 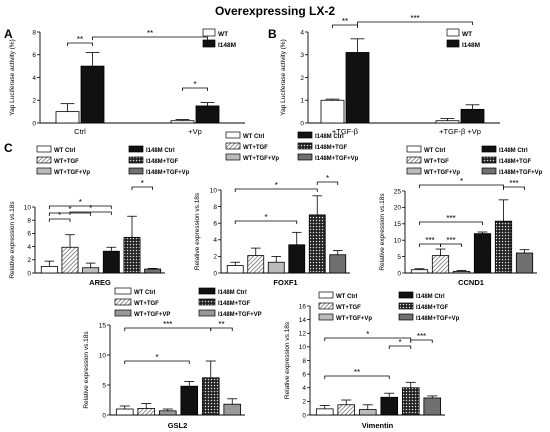 What do you see at coordinates (80, 131) in the screenshot?
I see `x-tick-label: Ctrl` at bounding box center [80, 131].